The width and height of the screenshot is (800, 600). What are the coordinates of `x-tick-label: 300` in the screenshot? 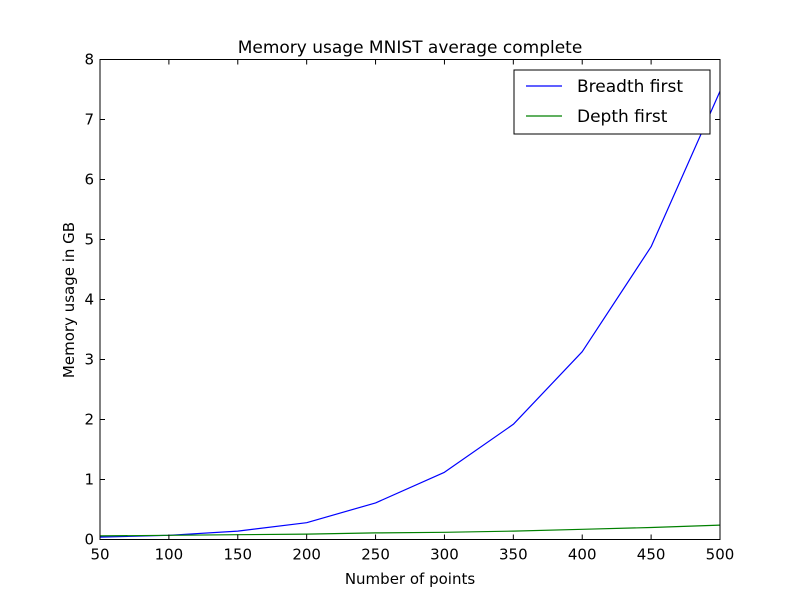 It's located at (444, 555).